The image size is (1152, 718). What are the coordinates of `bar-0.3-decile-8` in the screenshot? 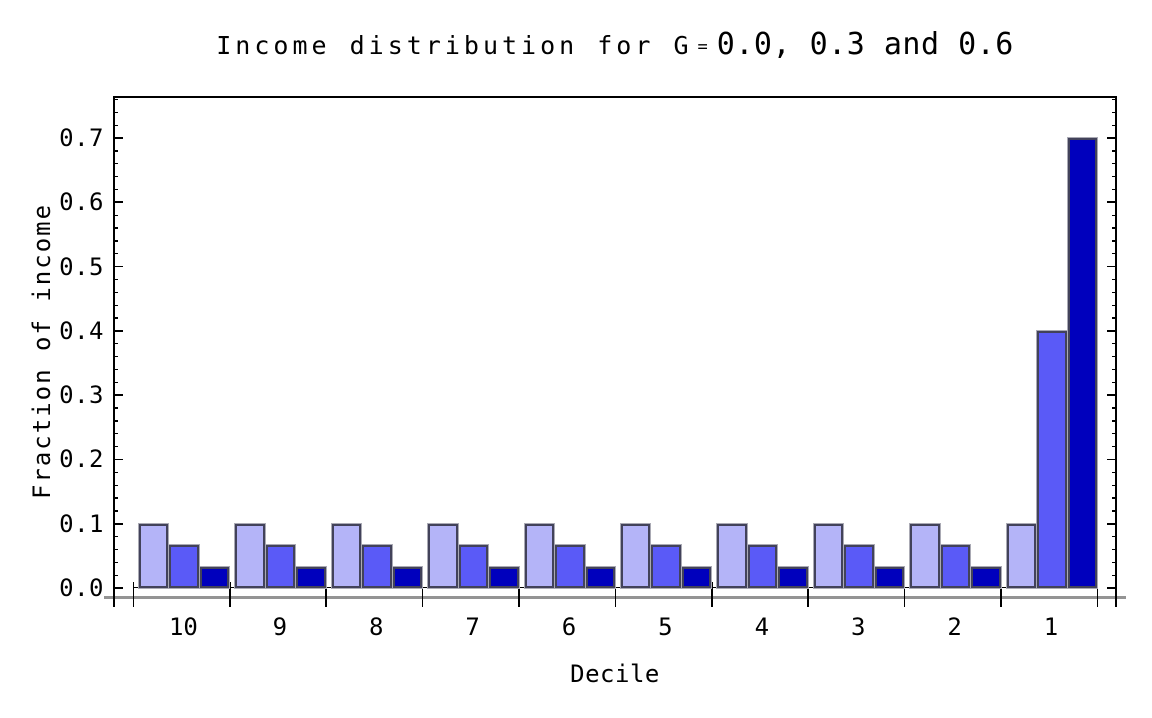 It's located at (377, 566).